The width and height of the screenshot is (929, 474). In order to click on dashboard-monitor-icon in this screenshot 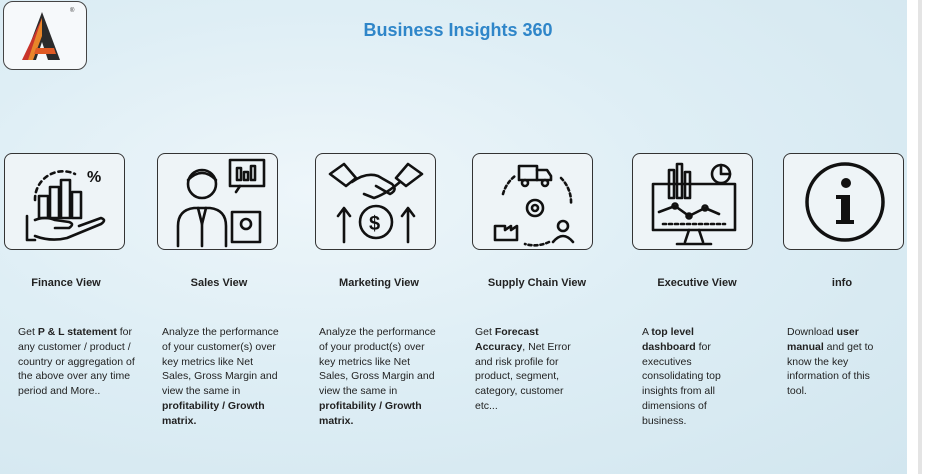, I will do `click(694, 204)`.